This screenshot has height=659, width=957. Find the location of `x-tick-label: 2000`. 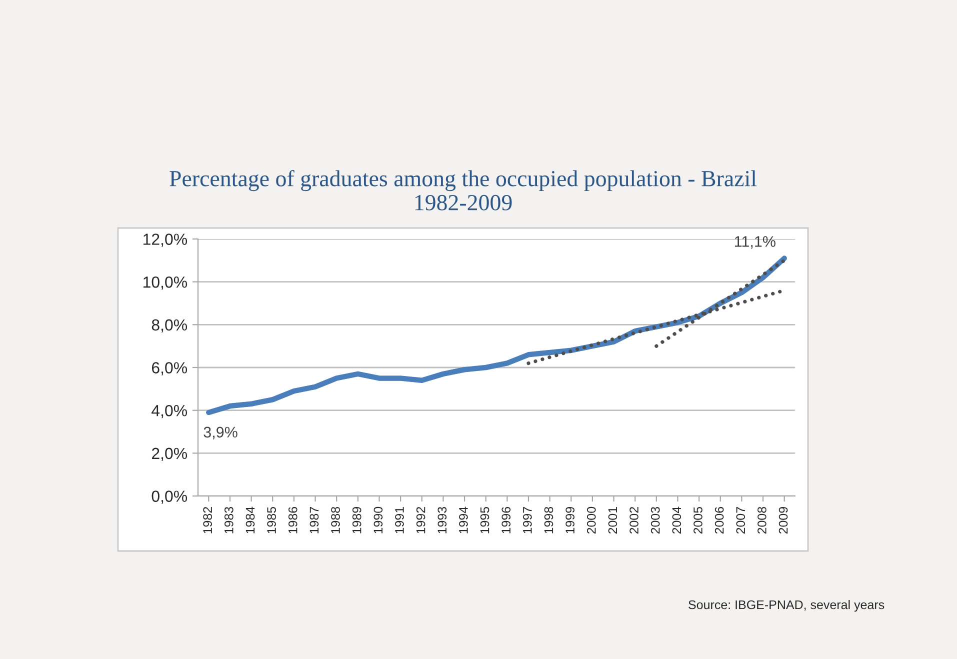

x-tick-label: 2000 is located at coordinates (591, 520).